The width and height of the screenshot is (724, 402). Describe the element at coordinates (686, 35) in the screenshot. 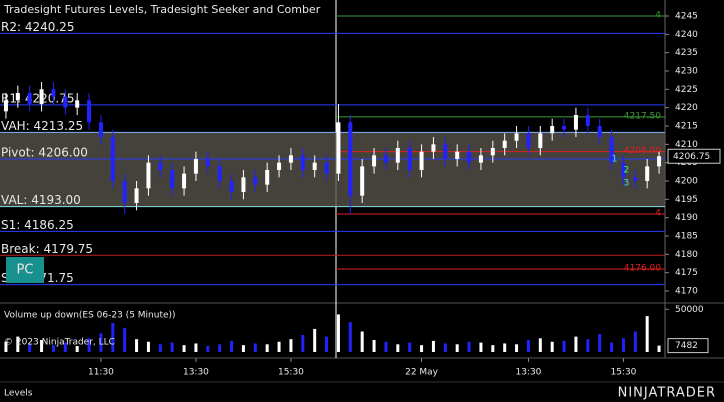

I see `y-tick-label: 4240` at that location.